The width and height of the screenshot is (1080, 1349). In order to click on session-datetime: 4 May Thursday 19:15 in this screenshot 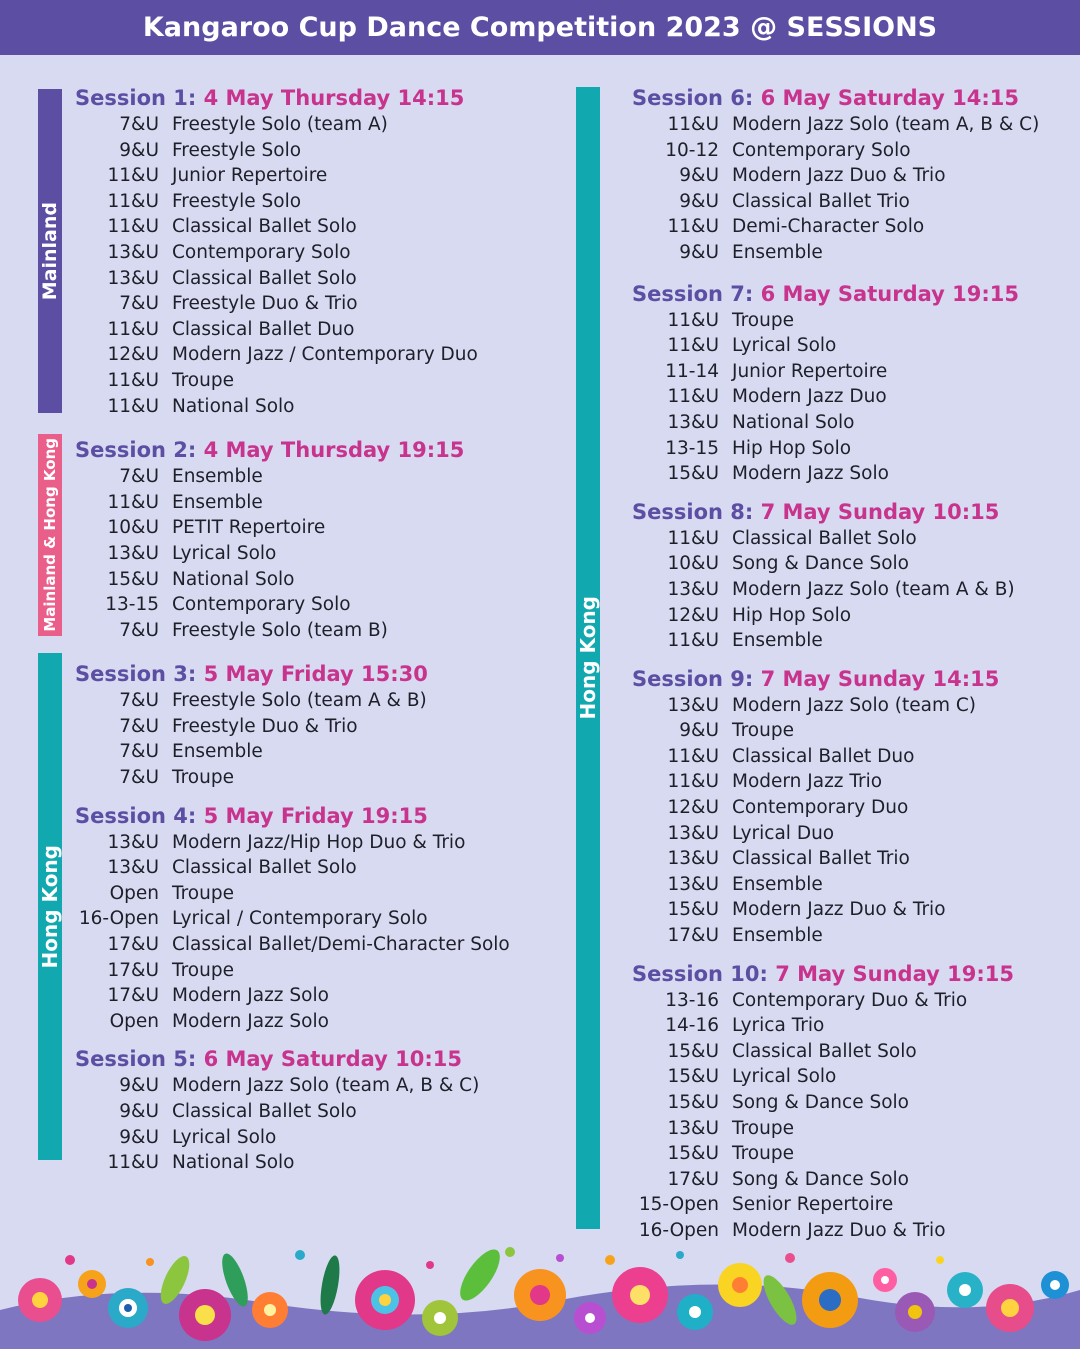, I will do `click(334, 450)`.